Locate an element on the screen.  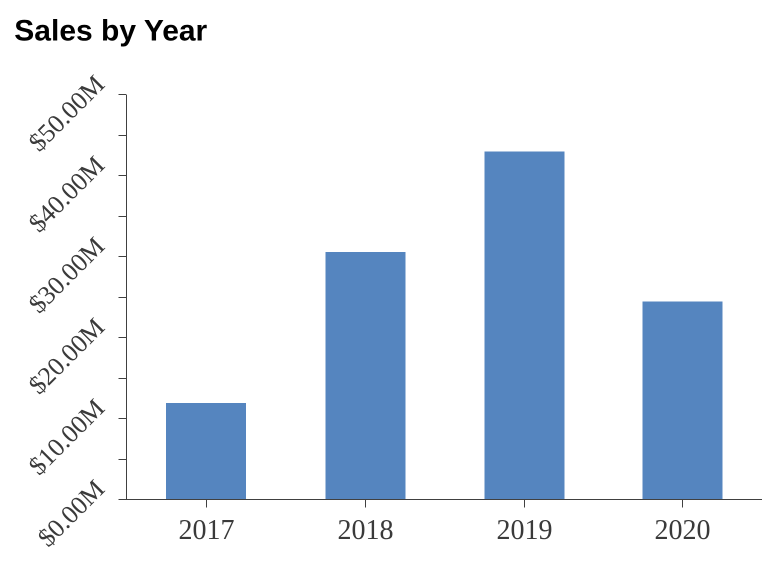
svg-text: 2019 is located at coordinates (525, 530).